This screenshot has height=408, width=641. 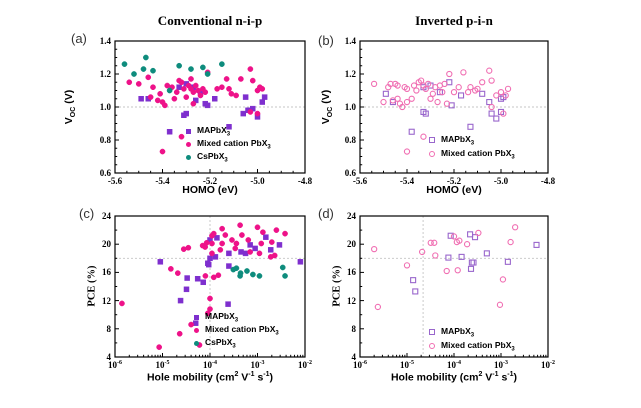 I want to click on y-tick-label: 20, so click(x=351, y=244).